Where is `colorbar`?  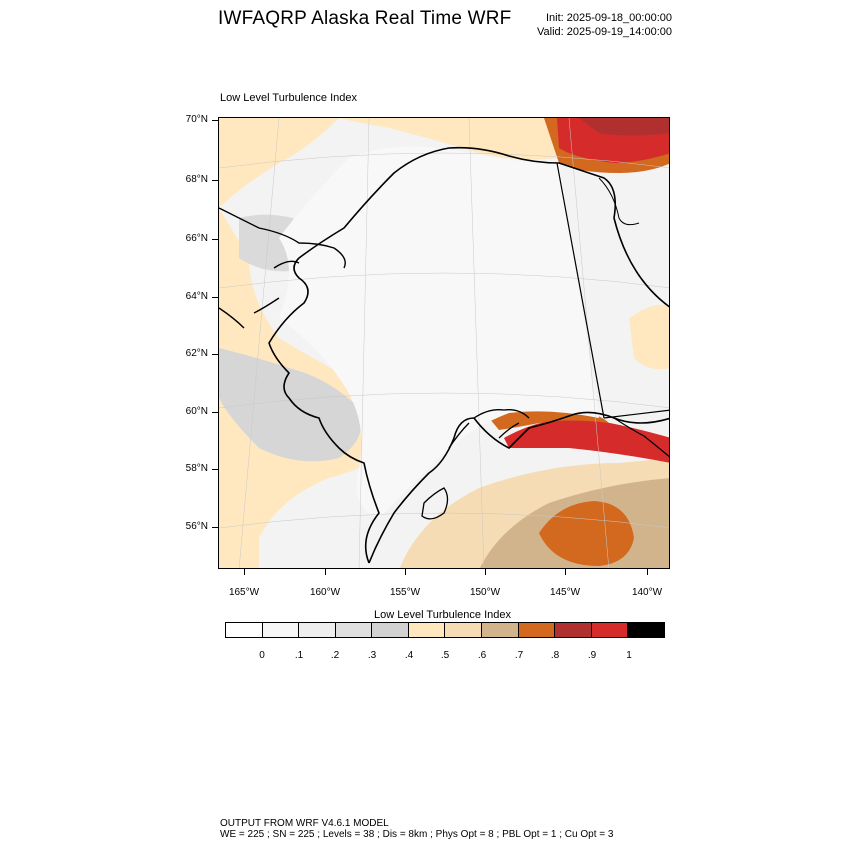 colorbar is located at coordinates (445, 630).